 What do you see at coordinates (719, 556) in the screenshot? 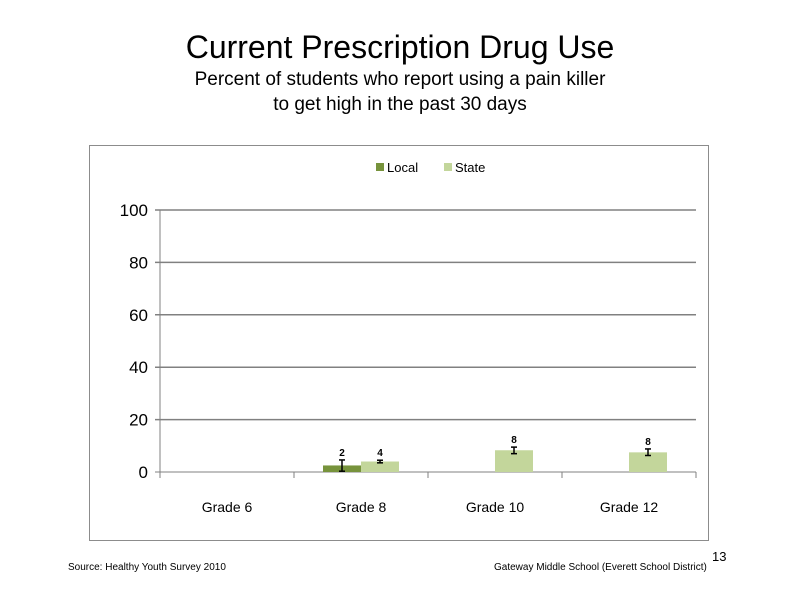
I see `page-number: 13` at bounding box center [719, 556].